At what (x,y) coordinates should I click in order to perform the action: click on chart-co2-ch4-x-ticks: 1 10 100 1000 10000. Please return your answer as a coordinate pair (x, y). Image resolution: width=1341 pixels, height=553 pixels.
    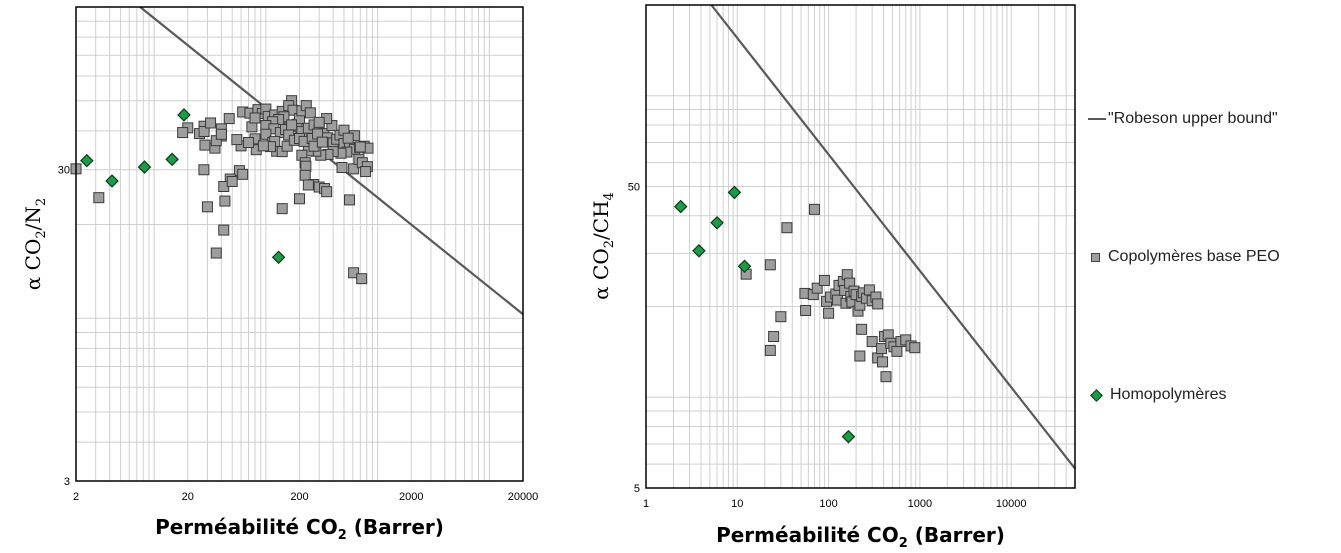
    Looking at the image, I should click on (835, 504).